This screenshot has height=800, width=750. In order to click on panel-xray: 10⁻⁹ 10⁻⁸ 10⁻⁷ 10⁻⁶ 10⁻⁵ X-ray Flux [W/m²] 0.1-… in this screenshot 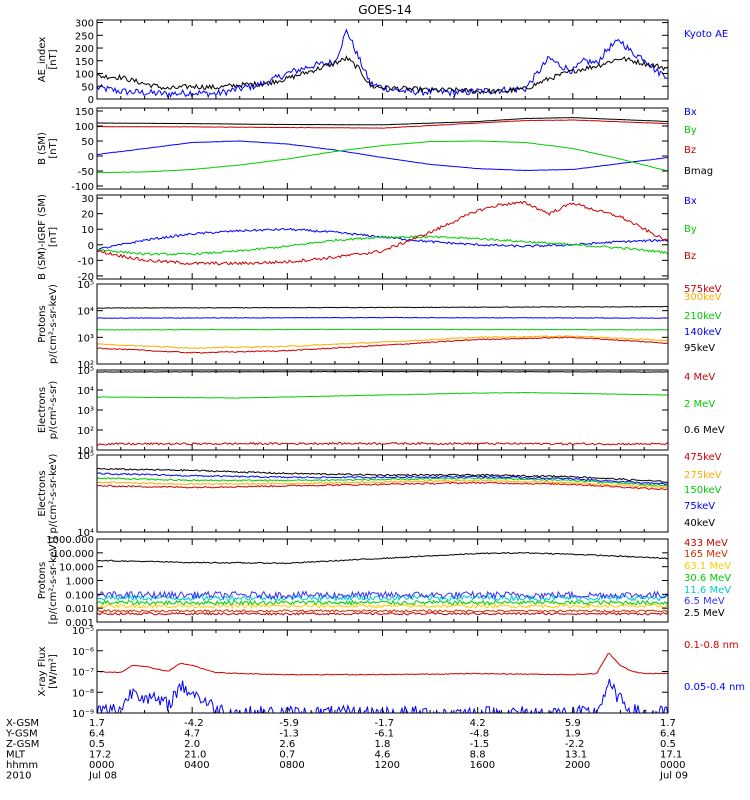, I will do `click(391, 673)`.